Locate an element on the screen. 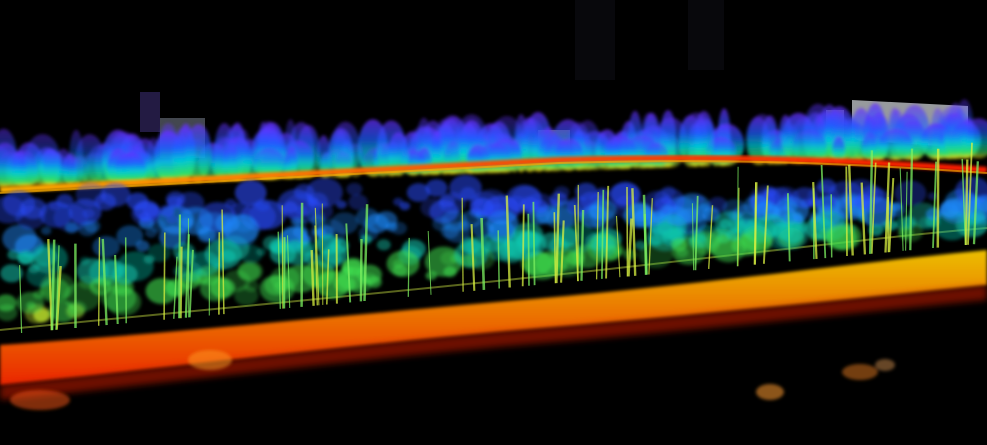 This screenshot has height=445, width=987. back-row-path is located at coordinates (493, 174).